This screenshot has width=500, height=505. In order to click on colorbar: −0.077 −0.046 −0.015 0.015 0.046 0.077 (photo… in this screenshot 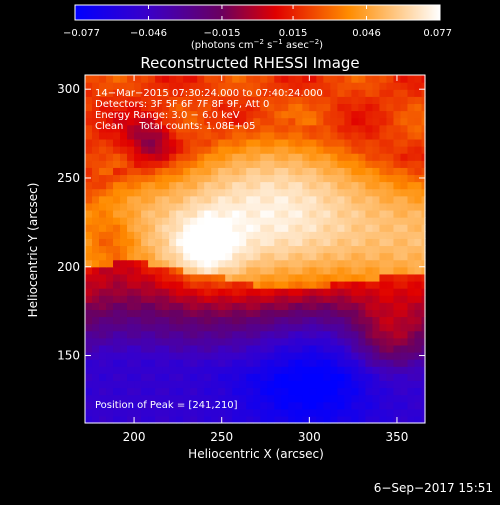, I will do `click(257, 27)`.